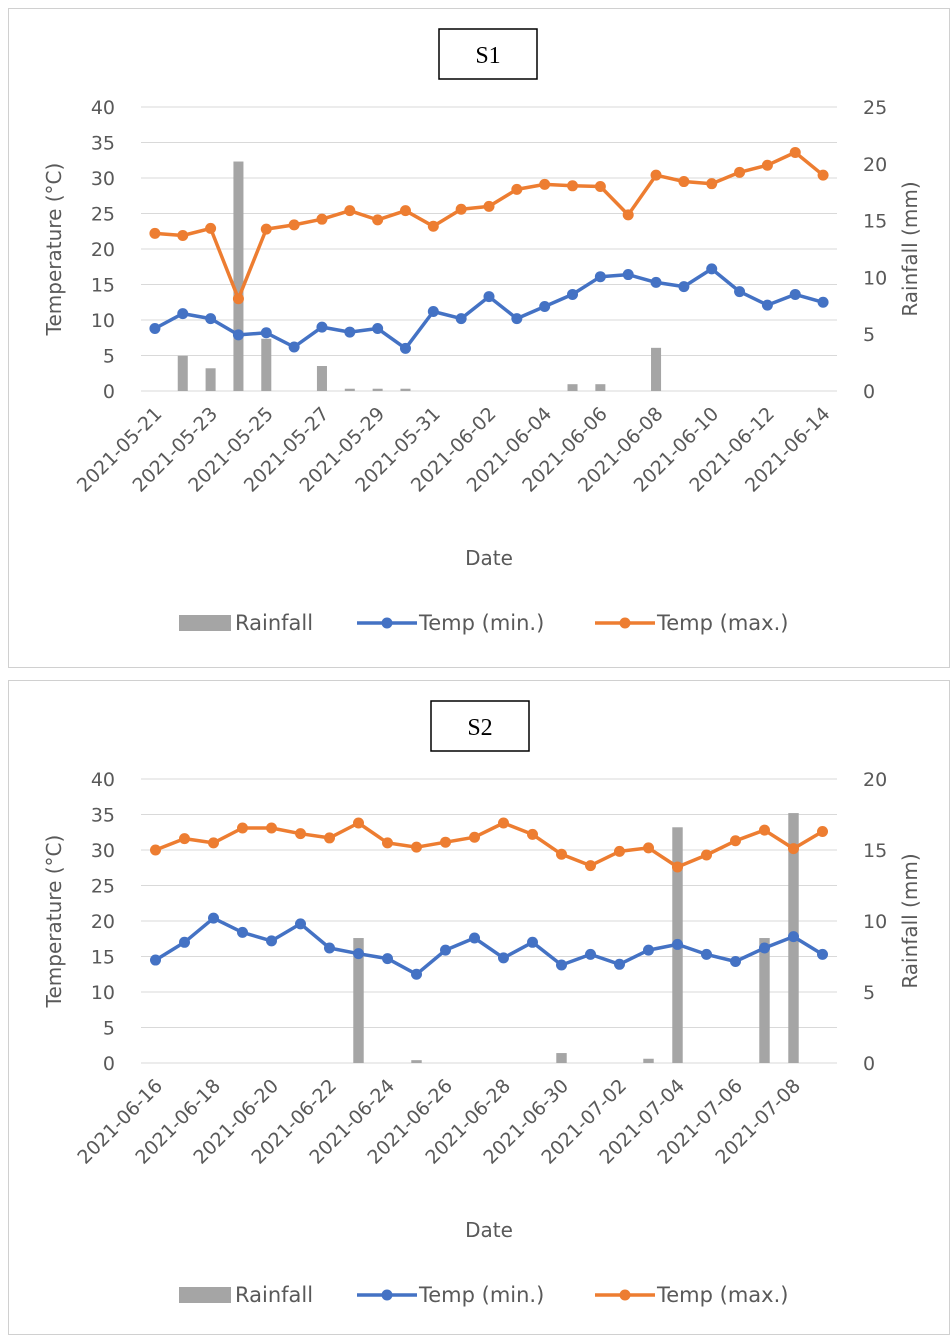 The height and width of the screenshot is (1338, 952). Describe the element at coordinates (205, 1295) in the screenshot. I see `legend-swatch-rainfall` at that location.